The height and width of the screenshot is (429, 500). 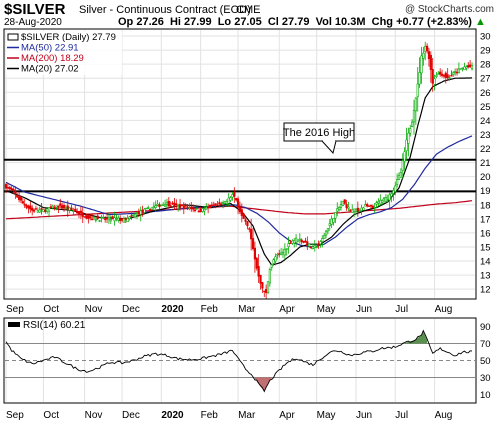 What do you see at coordinates (329, 147) in the screenshot?
I see `annotation-pointer` at bounding box center [329, 147].